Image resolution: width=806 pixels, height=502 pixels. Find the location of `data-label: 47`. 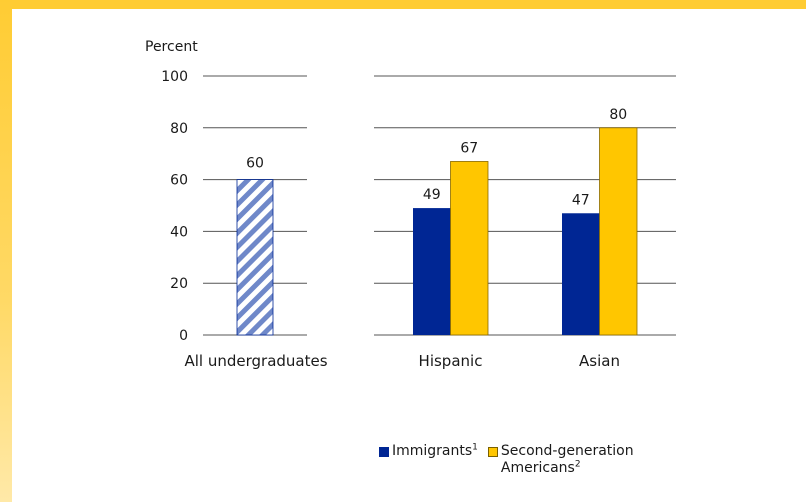

data-label: 47 is located at coordinates (581, 200).